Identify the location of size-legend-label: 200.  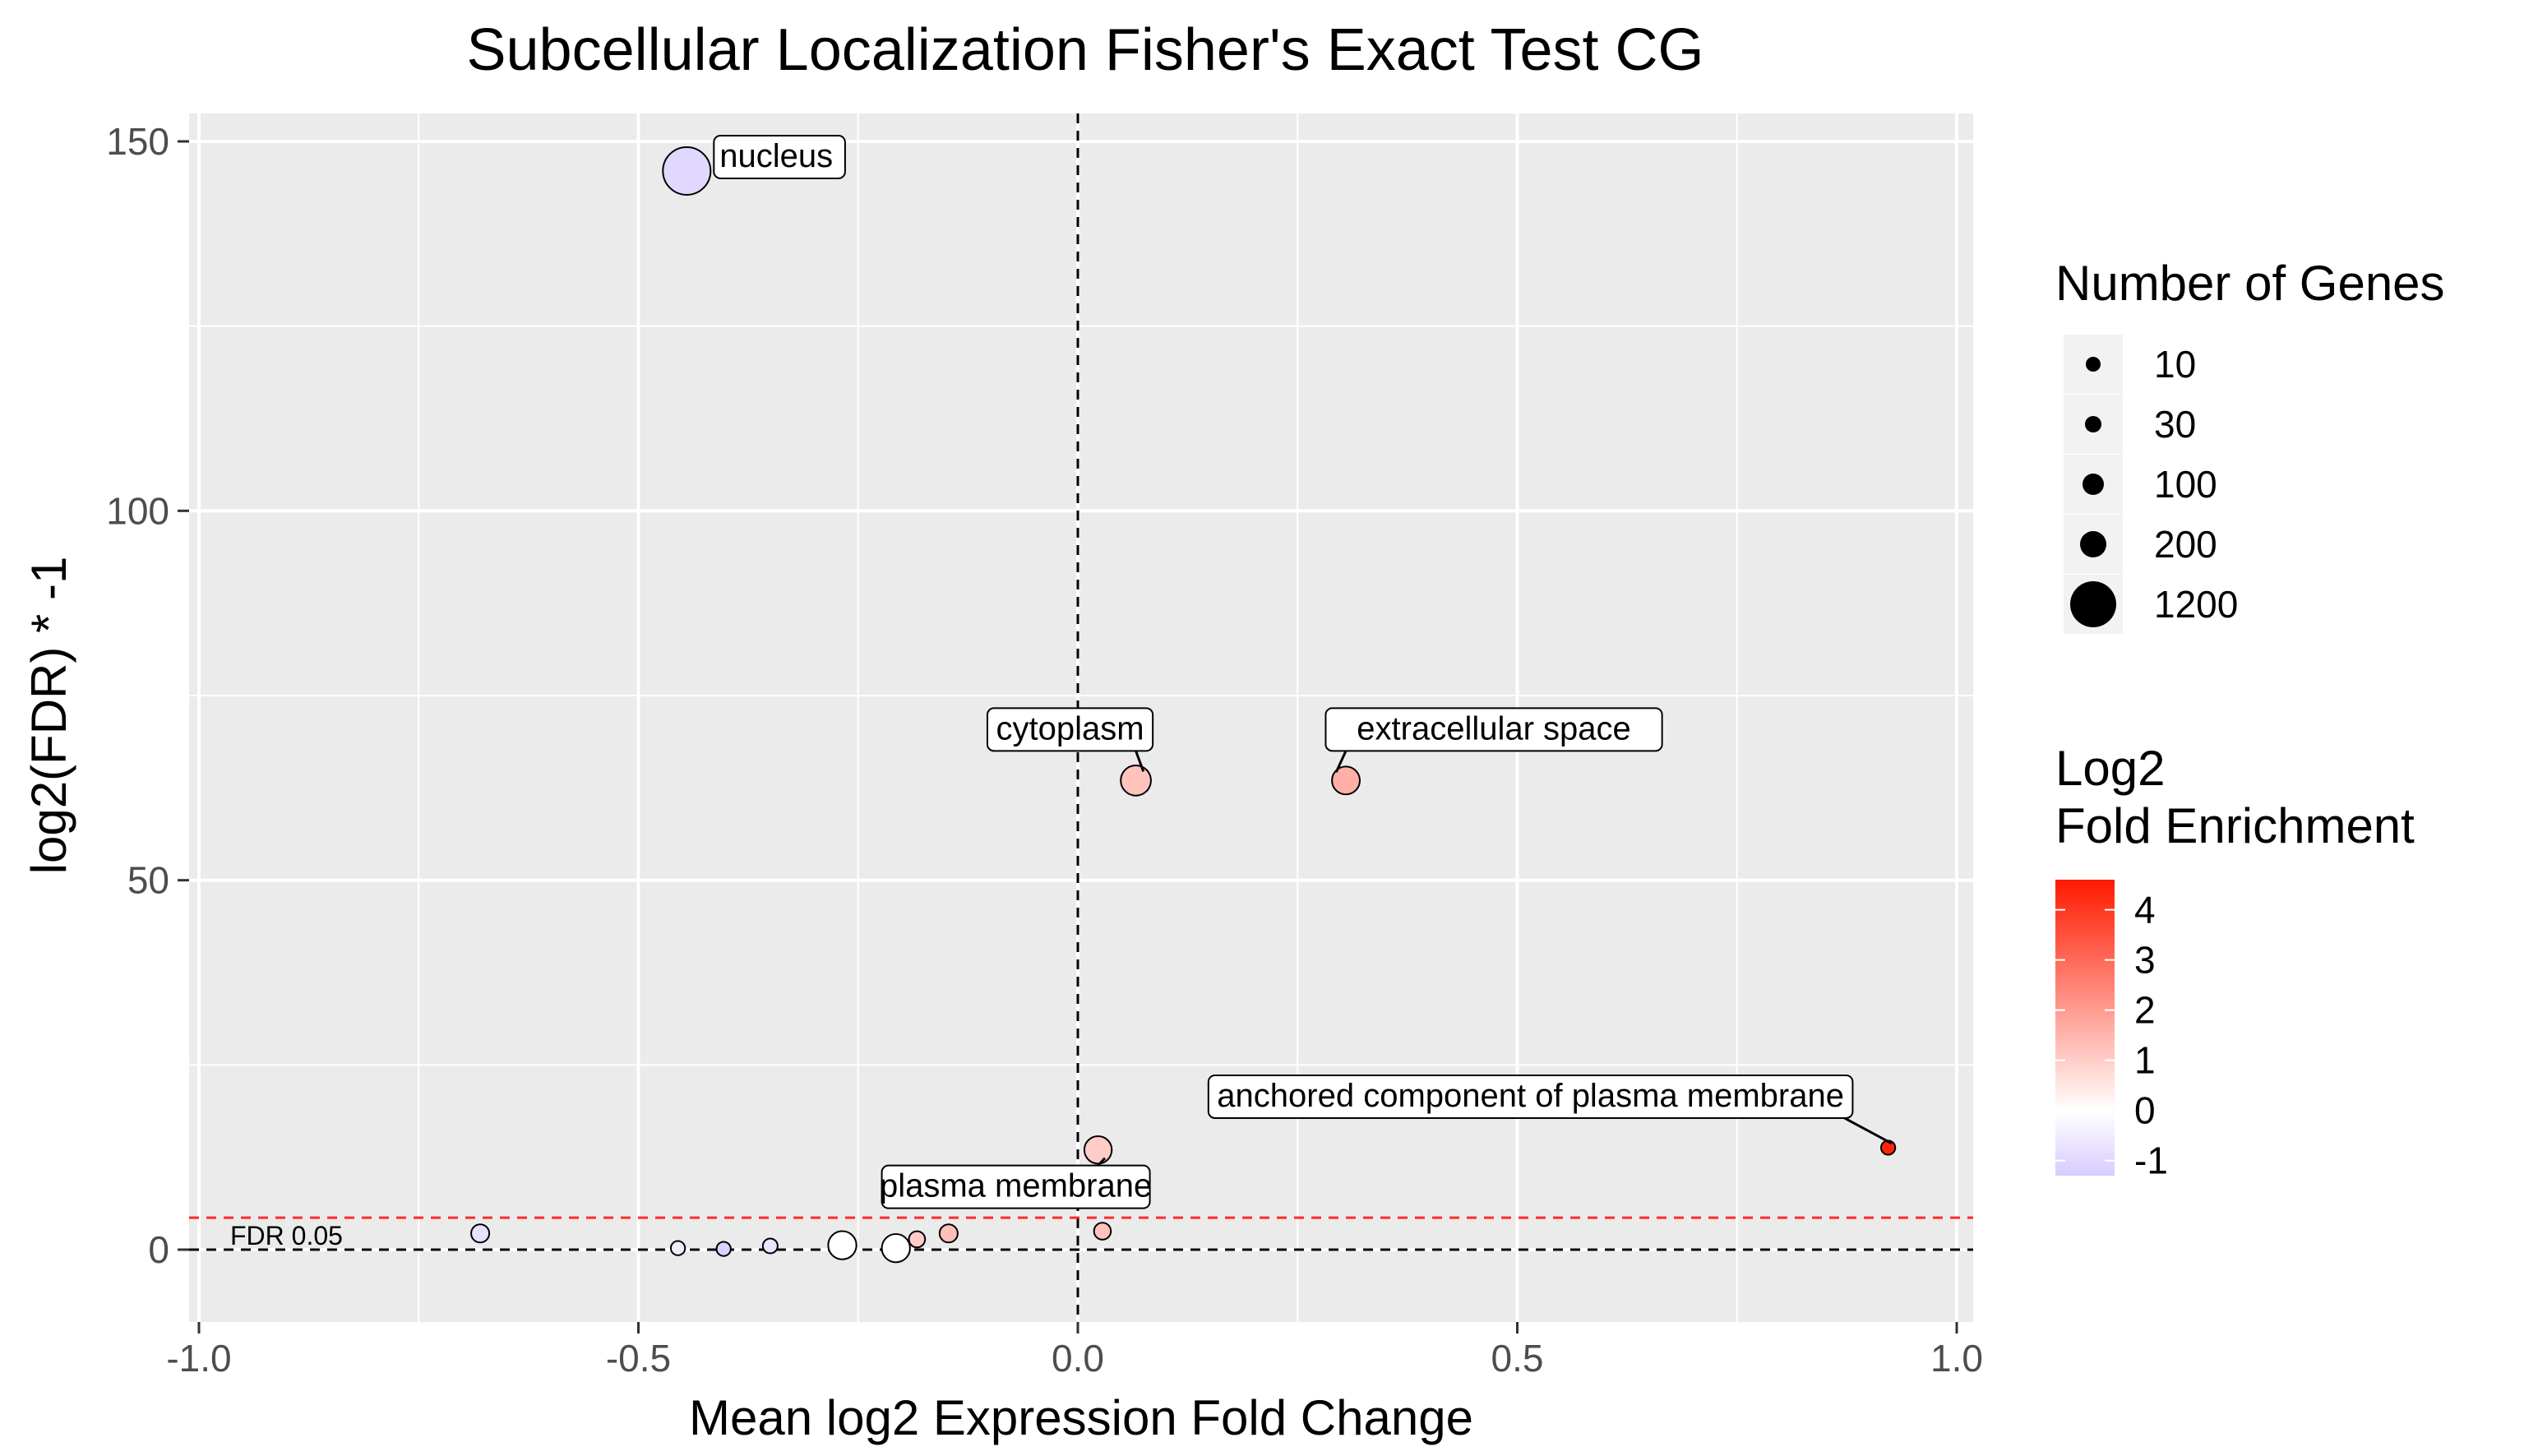
(2186, 544).